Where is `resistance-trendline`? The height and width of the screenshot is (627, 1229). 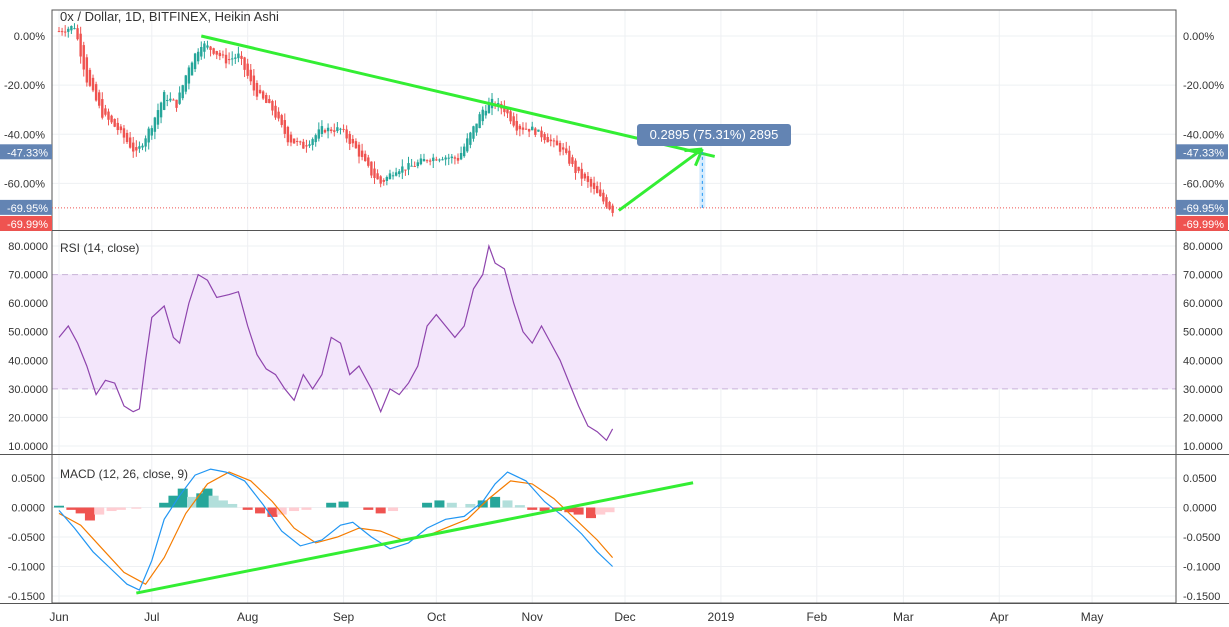 resistance-trendline is located at coordinates (458, 96).